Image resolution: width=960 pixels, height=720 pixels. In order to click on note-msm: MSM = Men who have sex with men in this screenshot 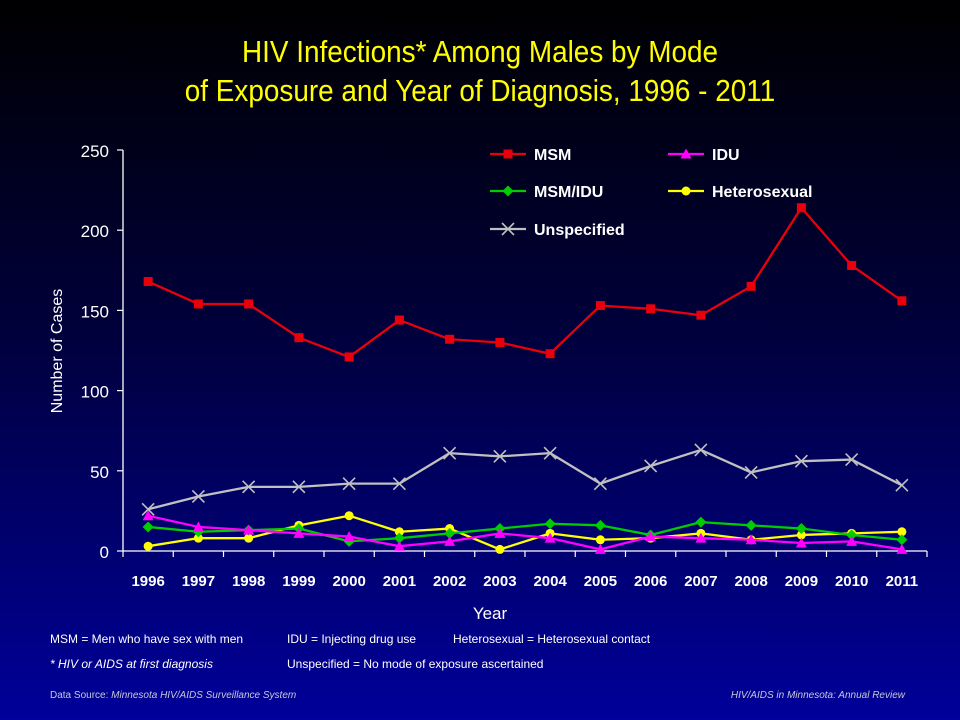, I will do `click(147, 639)`.